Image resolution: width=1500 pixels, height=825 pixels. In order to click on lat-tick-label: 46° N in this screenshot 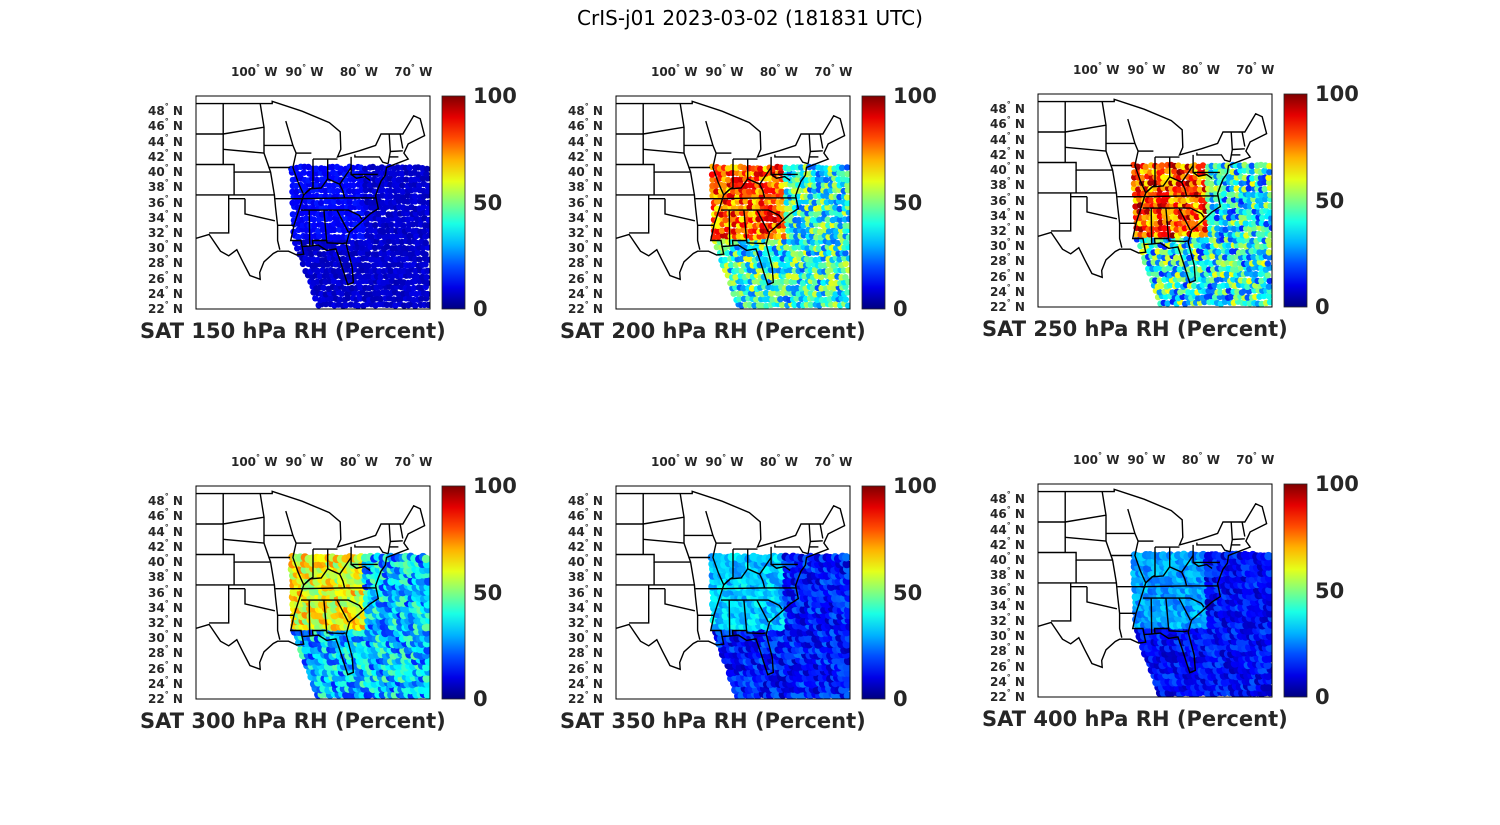, I will do `click(165, 125)`.